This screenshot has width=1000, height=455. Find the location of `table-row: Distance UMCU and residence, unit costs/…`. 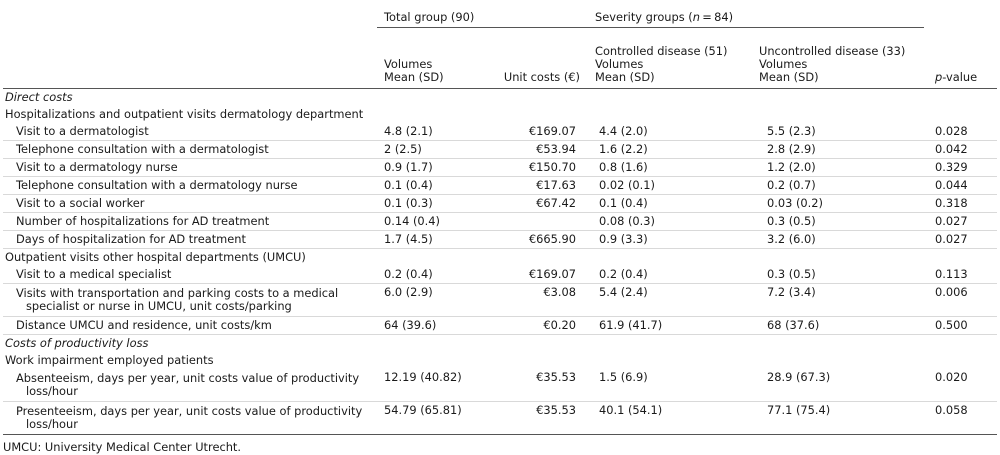

table-row: Distance UMCU and residence, unit costs/… is located at coordinates (500, 325).